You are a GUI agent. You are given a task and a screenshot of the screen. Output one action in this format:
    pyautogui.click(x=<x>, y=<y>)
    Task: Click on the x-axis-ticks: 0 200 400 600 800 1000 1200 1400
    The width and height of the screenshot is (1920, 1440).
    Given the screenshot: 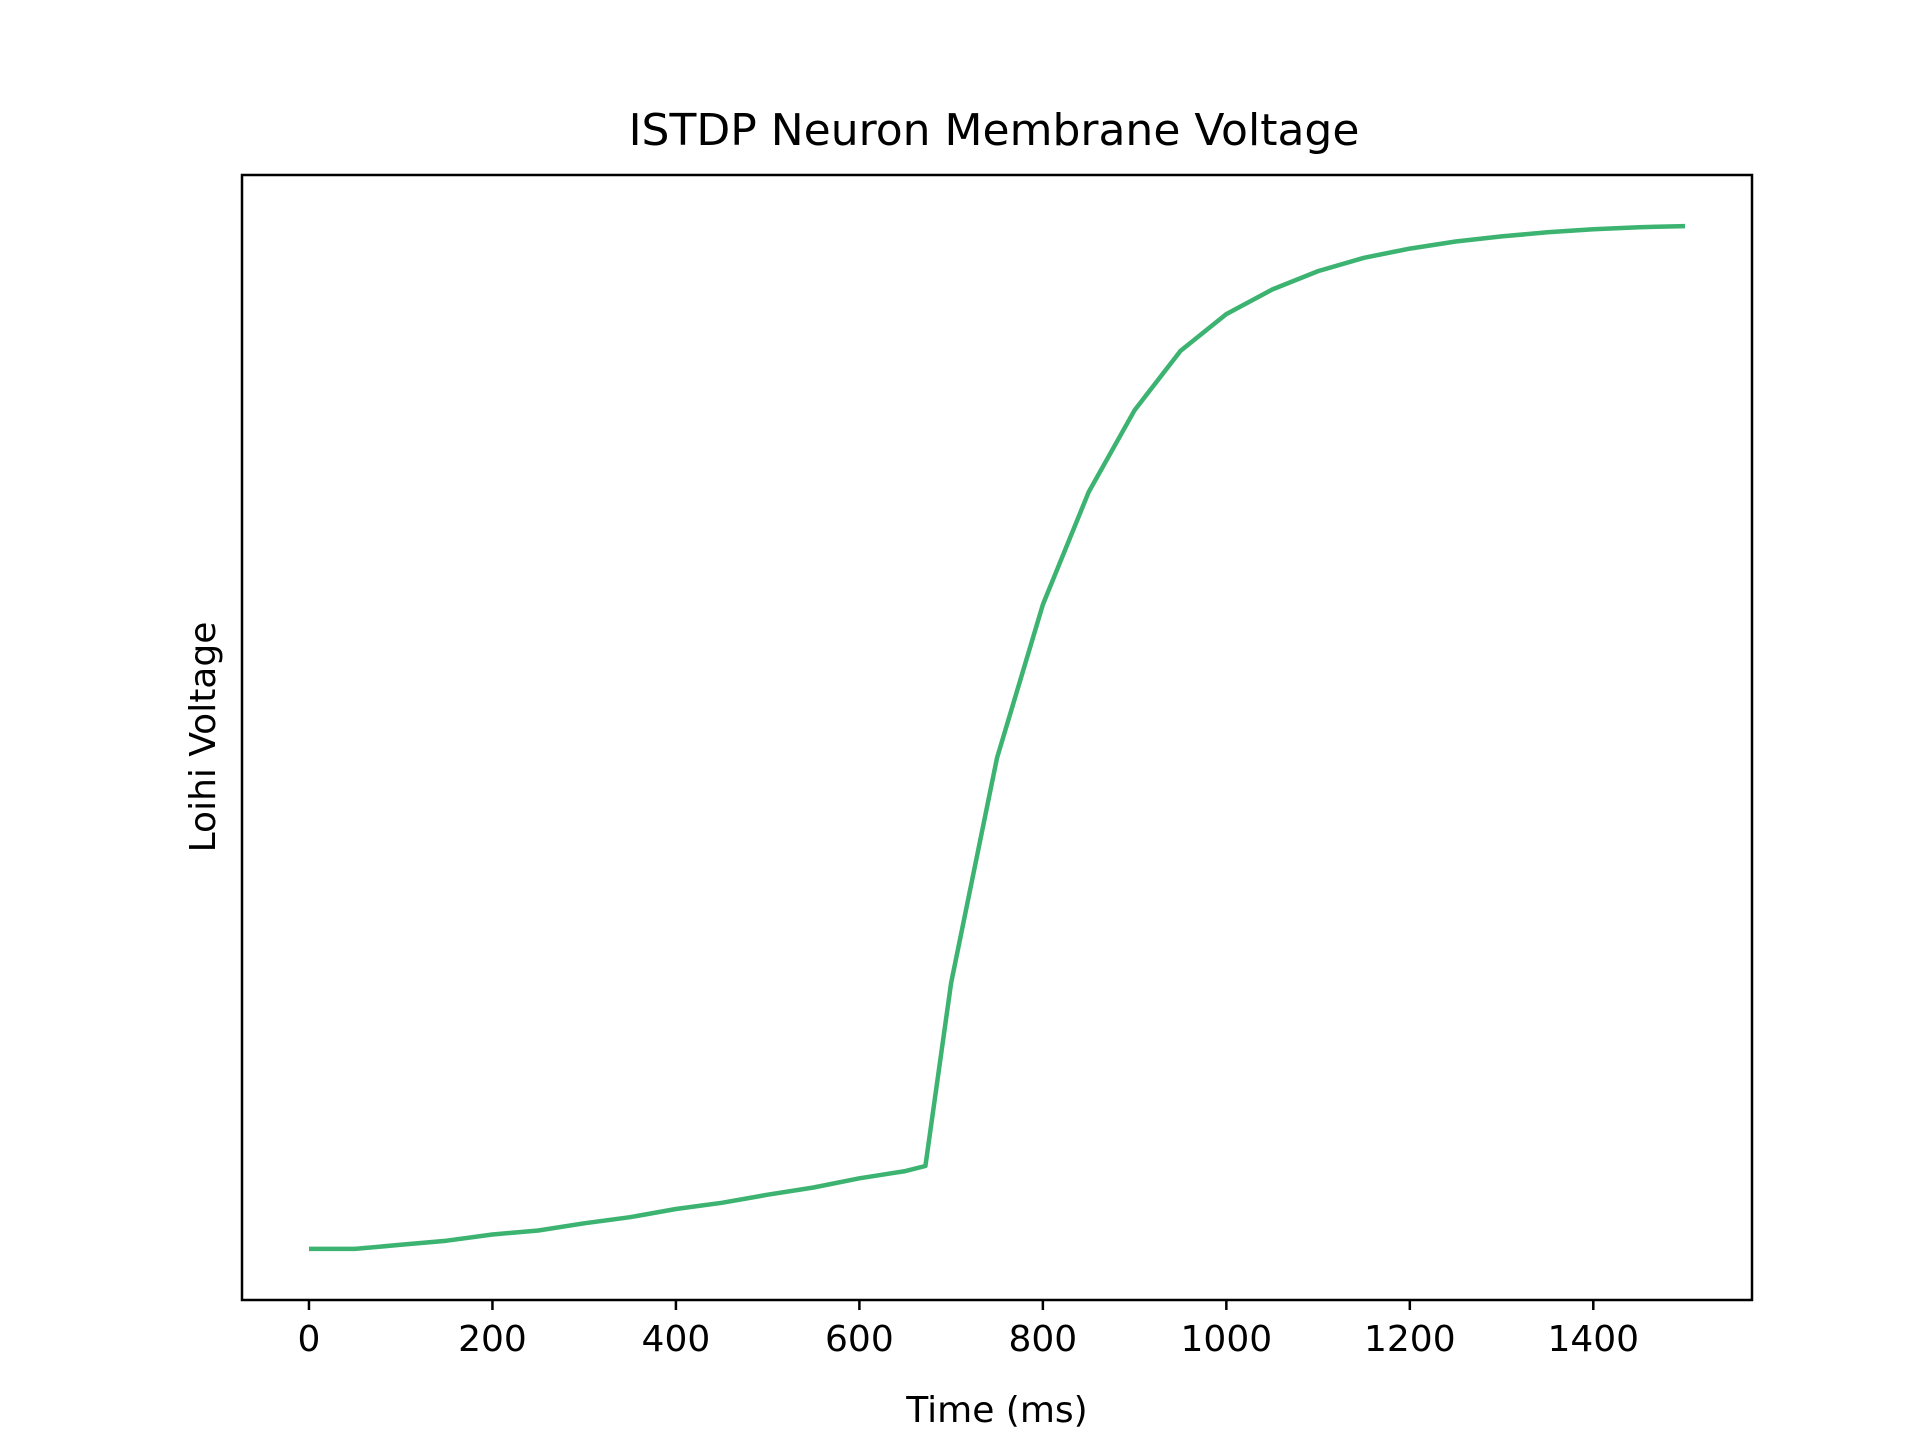 What is the action you would take?
    pyautogui.click(x=968, y=1330)
    